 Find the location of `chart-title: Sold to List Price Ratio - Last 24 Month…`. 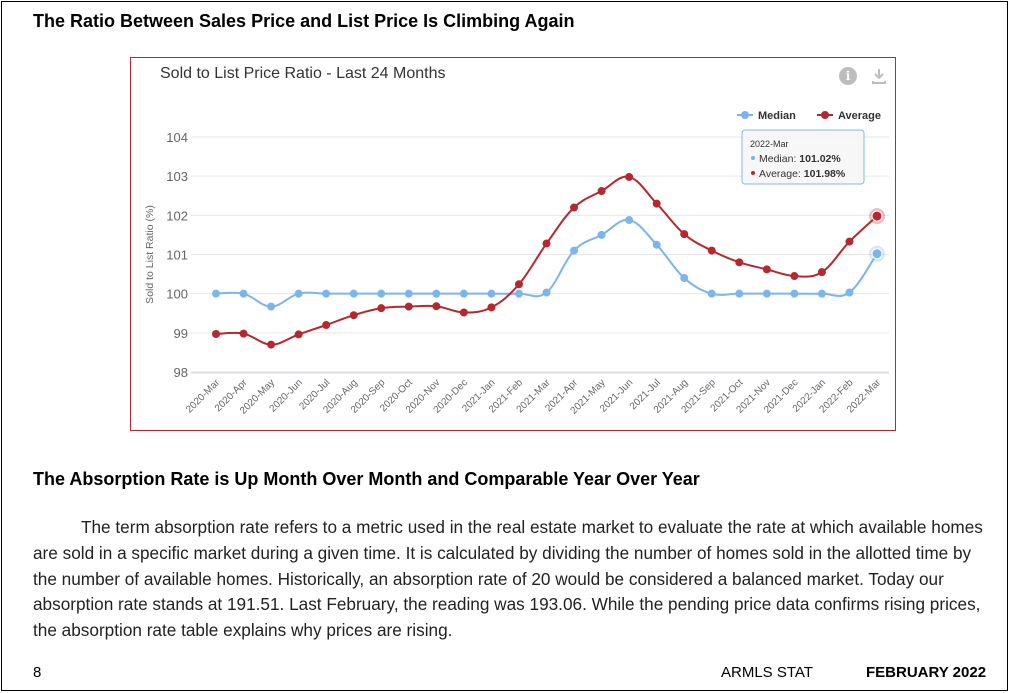

chart-title: Sold to List Price Ratio - Last 24 Month… is located at coordinates (303, 73).